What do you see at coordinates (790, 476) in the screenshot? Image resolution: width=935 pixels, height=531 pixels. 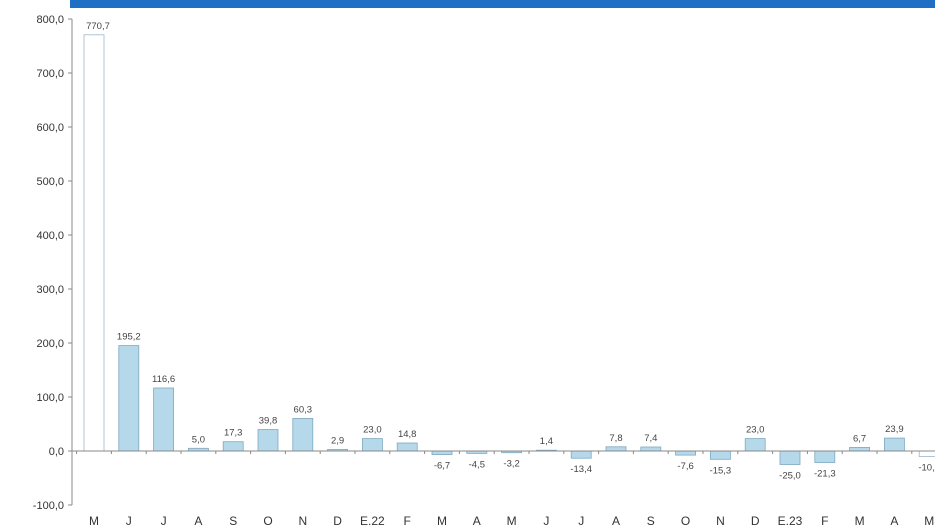 I see `data-label: -25,0` at bounding box center [790, 476].